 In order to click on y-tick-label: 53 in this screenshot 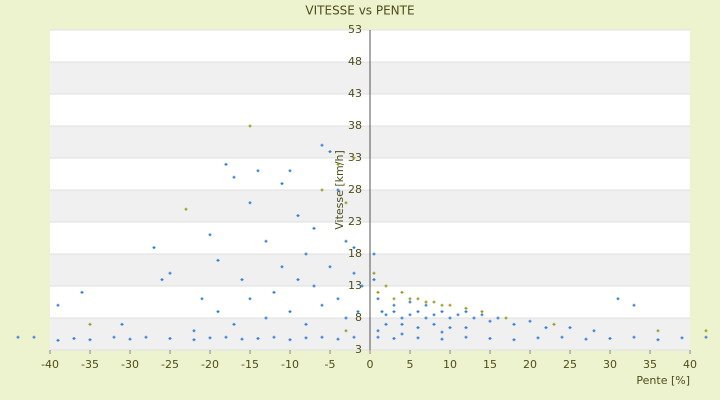, I will do `click(355, 29)`.